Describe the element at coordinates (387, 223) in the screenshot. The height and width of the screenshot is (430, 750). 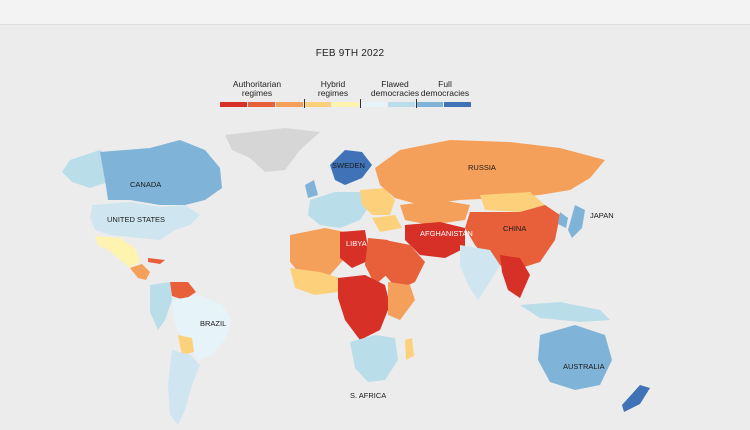
I see `region-turkey` at that location.